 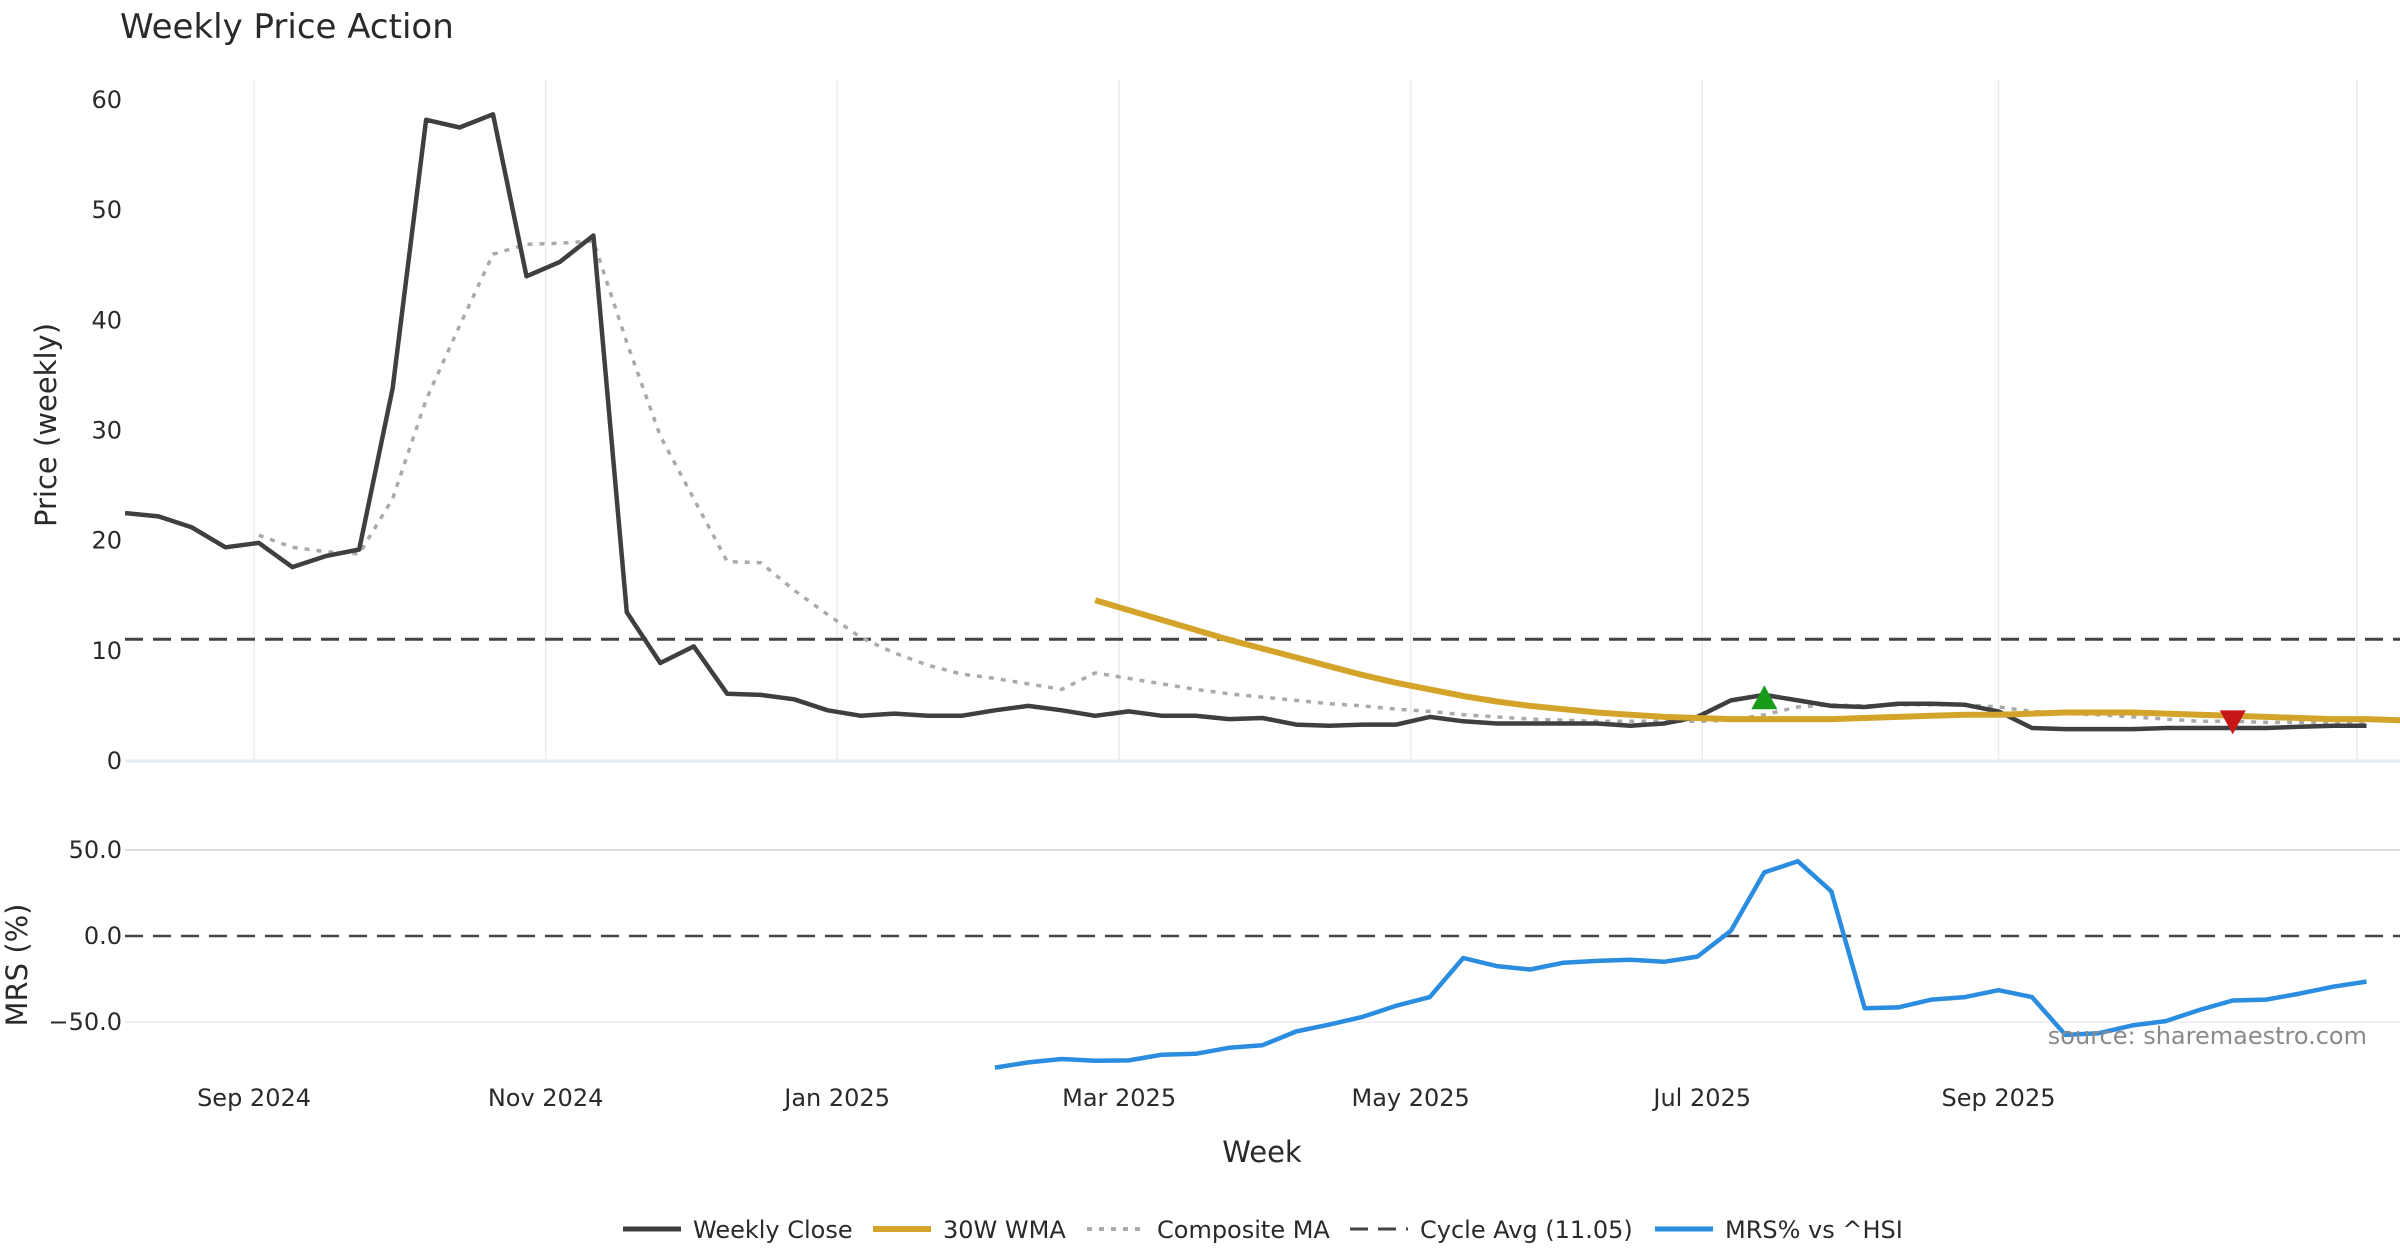 What do you see at coordinates (1680, 964) in the screenshot?
I see `mrs-line` at bounding box center [1680, 964].